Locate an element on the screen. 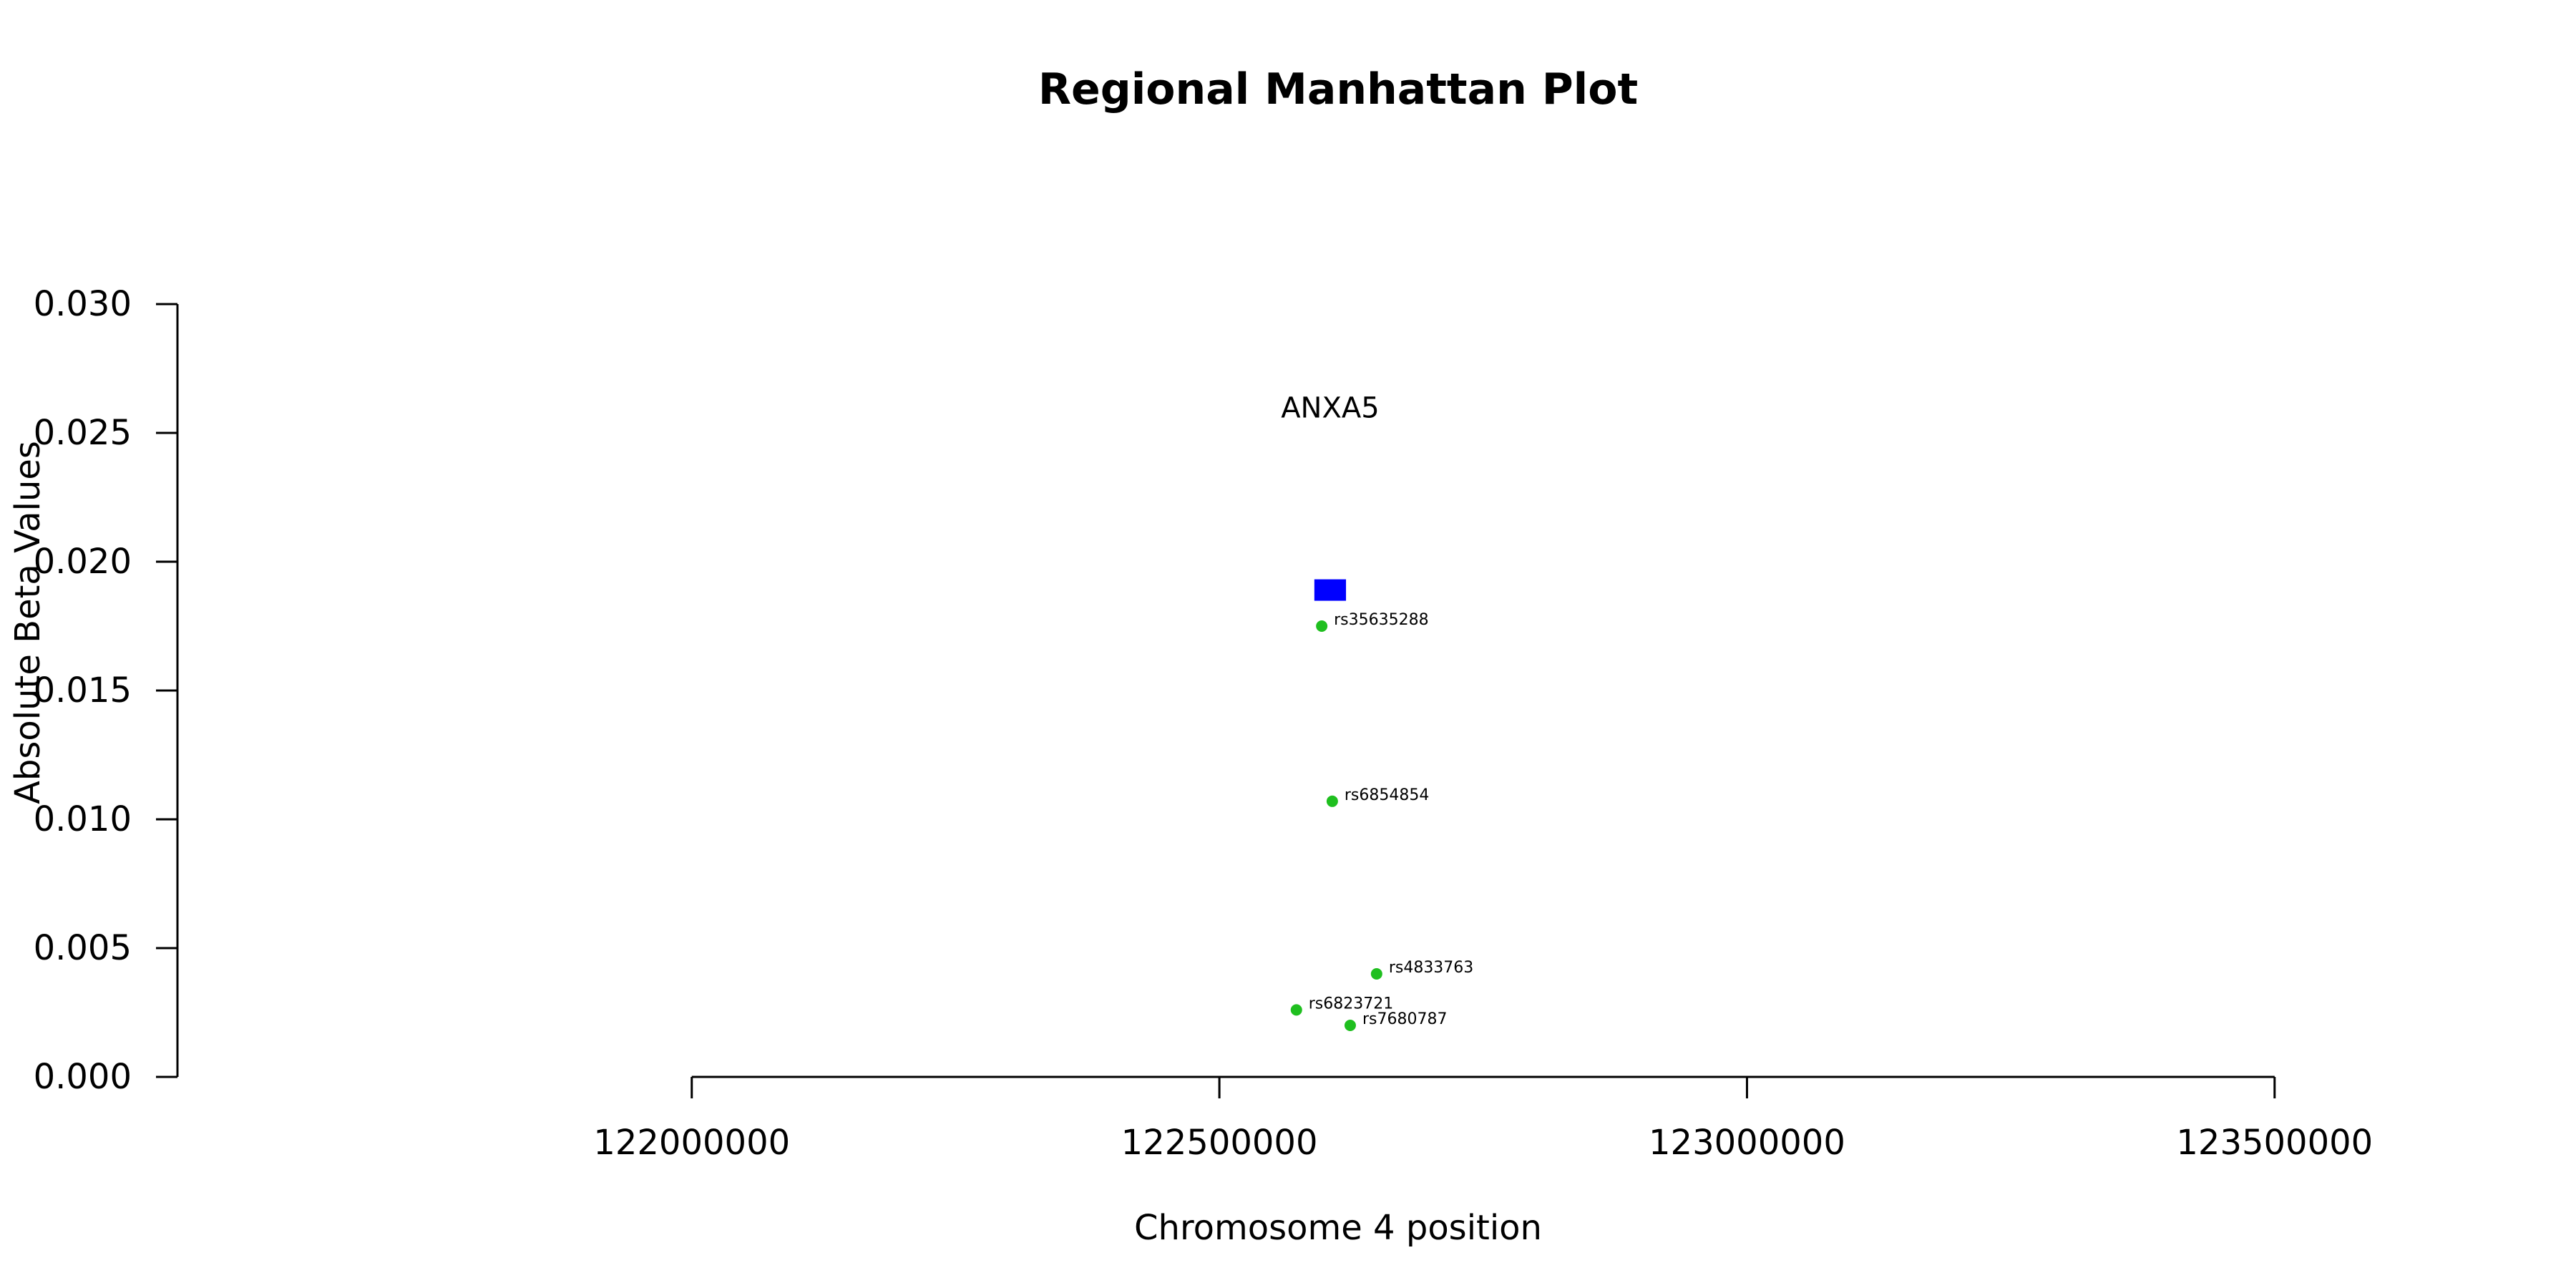  x-tick-label: 122000000 is located at coordinates (691, 1143).